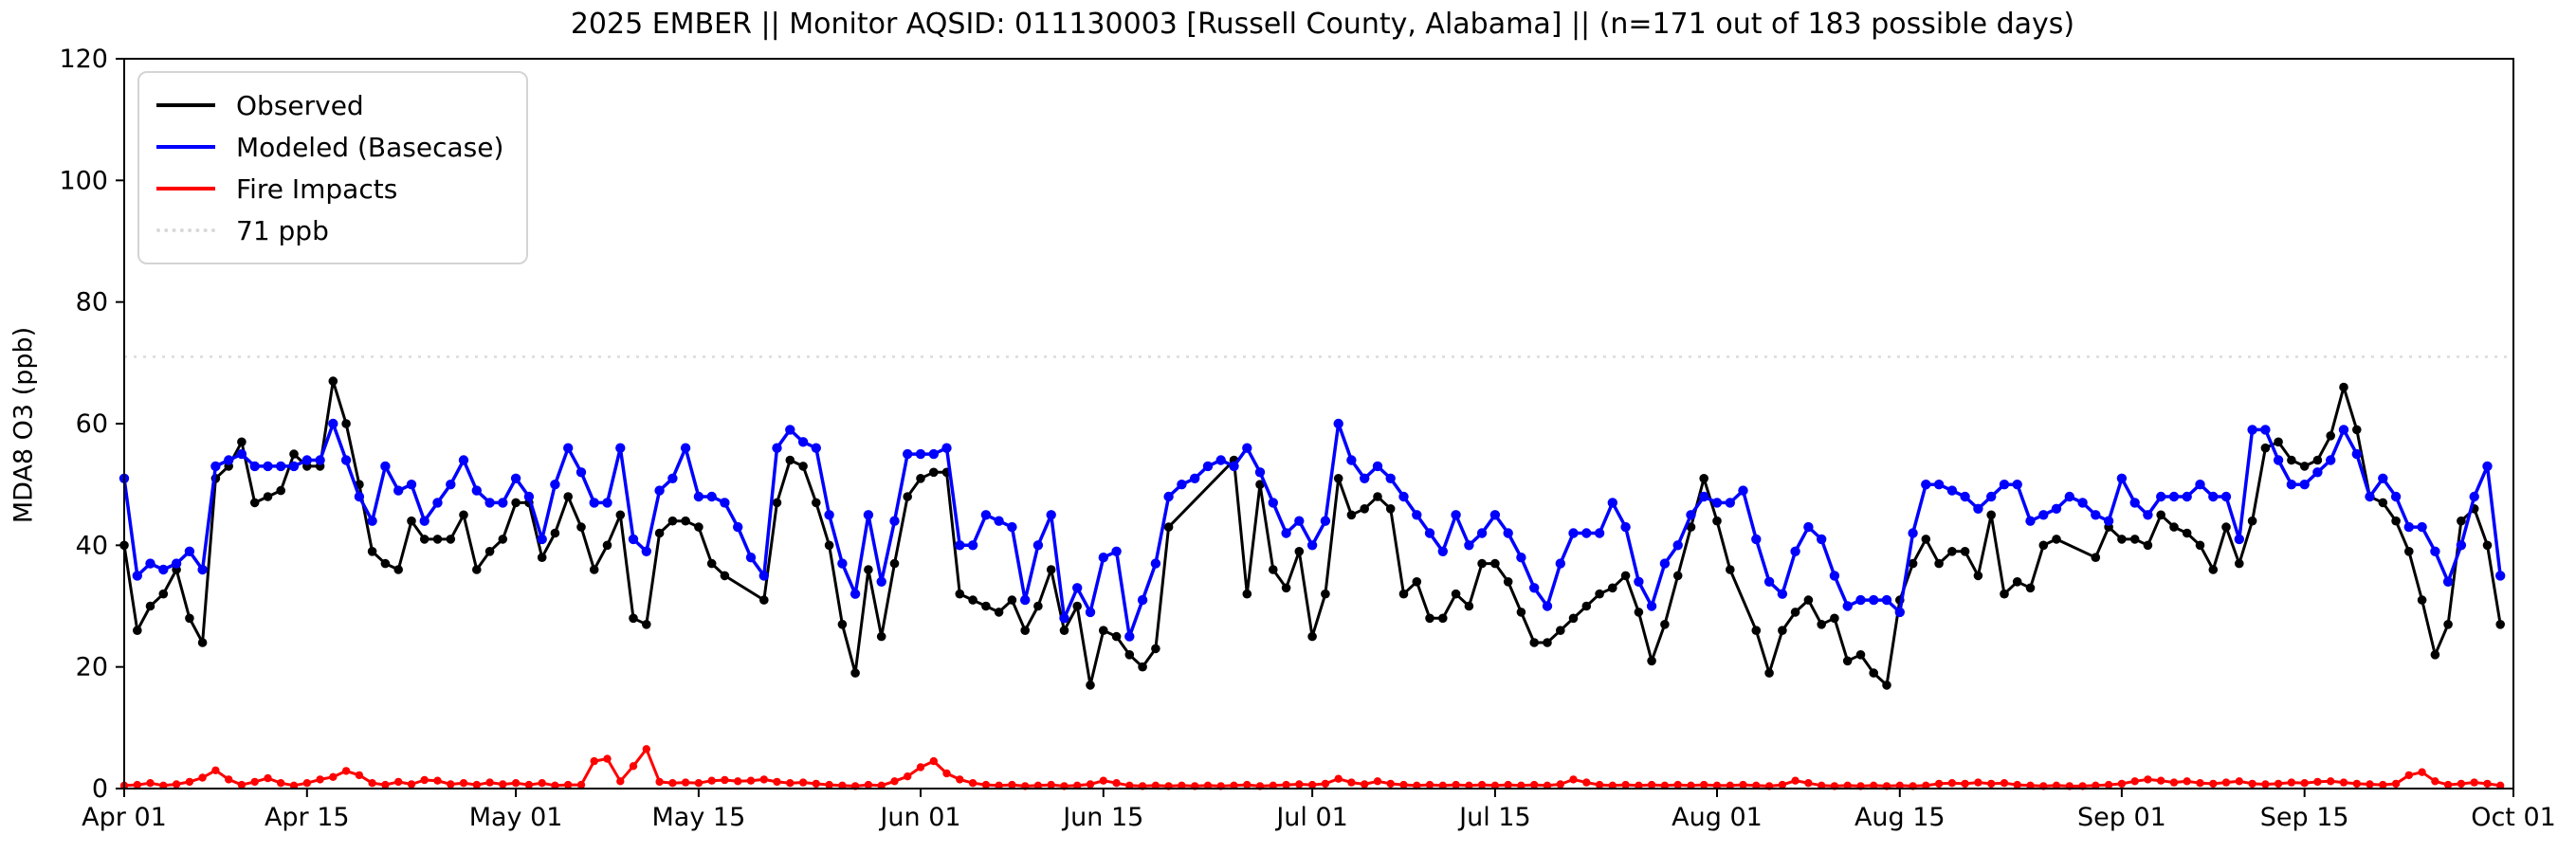 The height and width of the screenshot is (853, 2576). I want to click on x-tick-label: Aug 15, so click(1900, 817).